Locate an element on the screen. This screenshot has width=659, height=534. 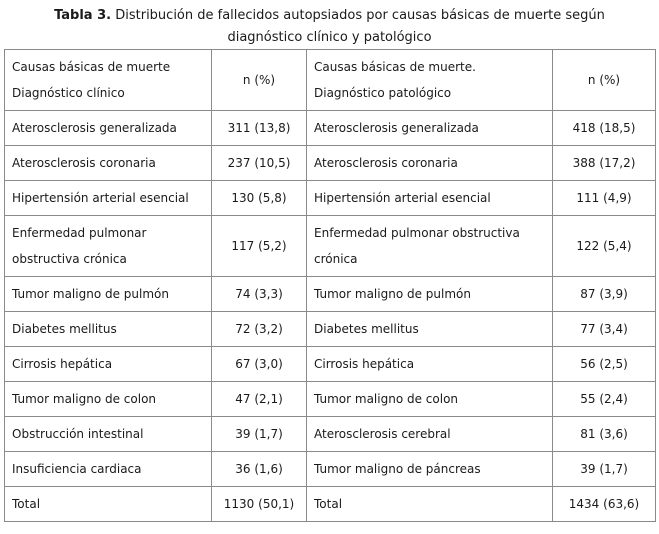
value-cell: 77 (3,4) is located at coordinates (604, 329).